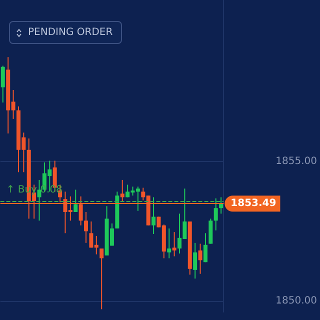 The image size is (320, 320). What do you see at coordinates (297, 300) in the screenshot?
I see `y-tick-label: 1850.00` at bounding box center [297, 300].